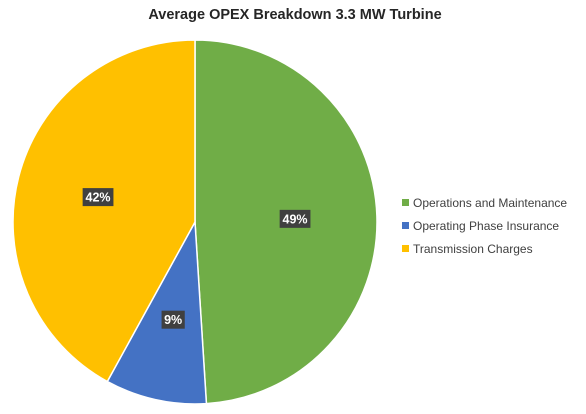  Describe the element at coordinates (490, 202) in the screenshot. I see `legend-label: Operations and Maintenance` at that location.